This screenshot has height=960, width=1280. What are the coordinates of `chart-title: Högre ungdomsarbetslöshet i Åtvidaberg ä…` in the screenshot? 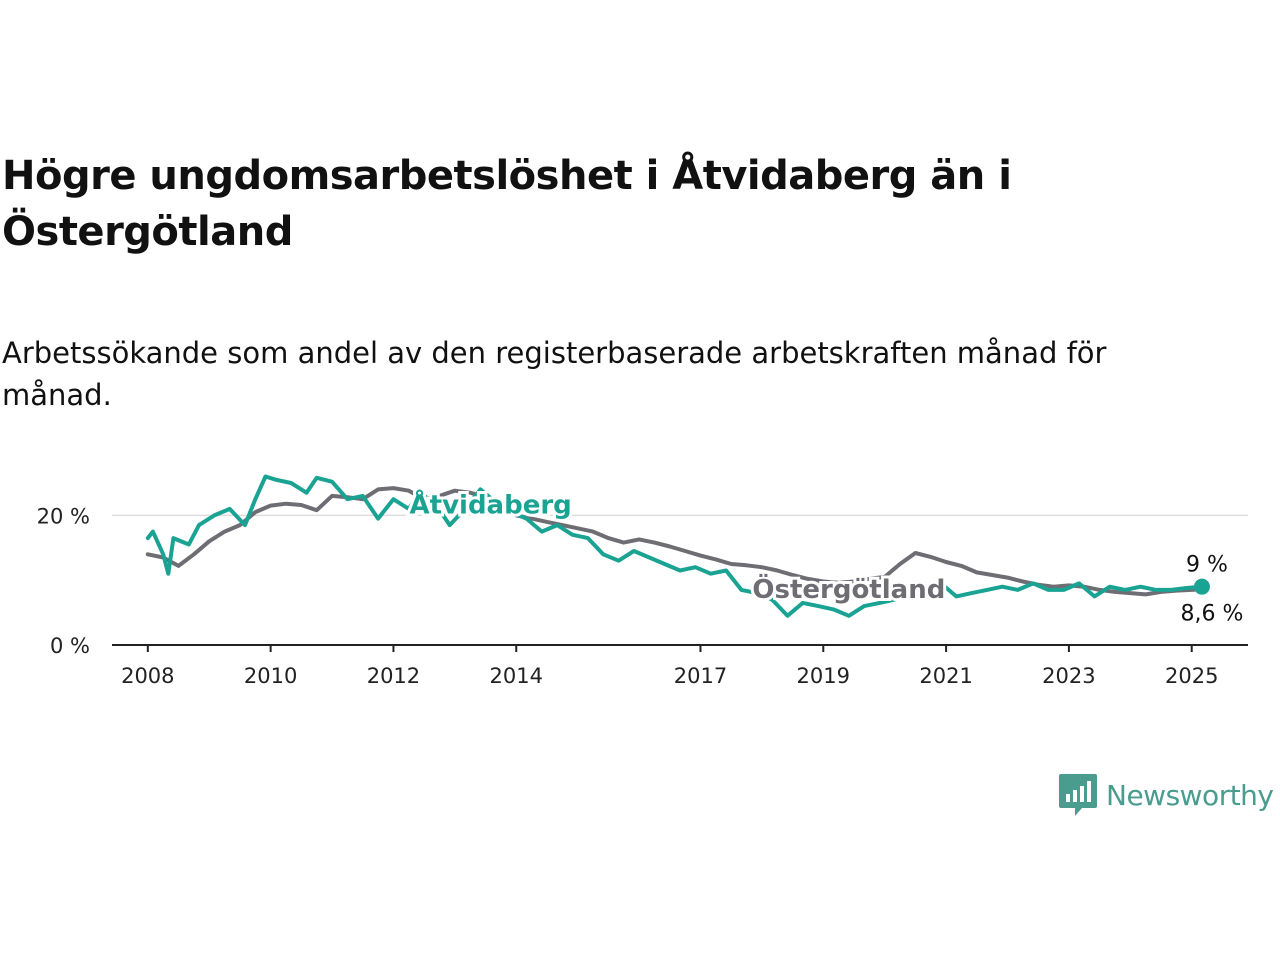 It's located at (507, 204).